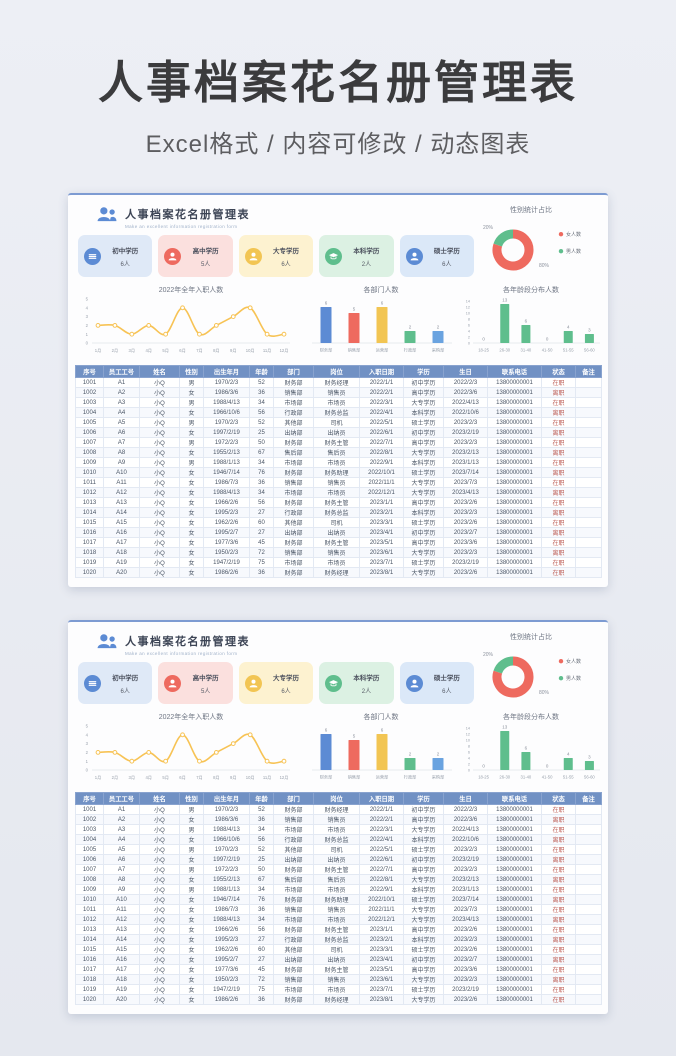 Image resolution: width=676 pixels, height=1056 pixels. Describe the element at coordinates (205, 691) in the screenshot. I see `stat-card-count: 5人` at that location.